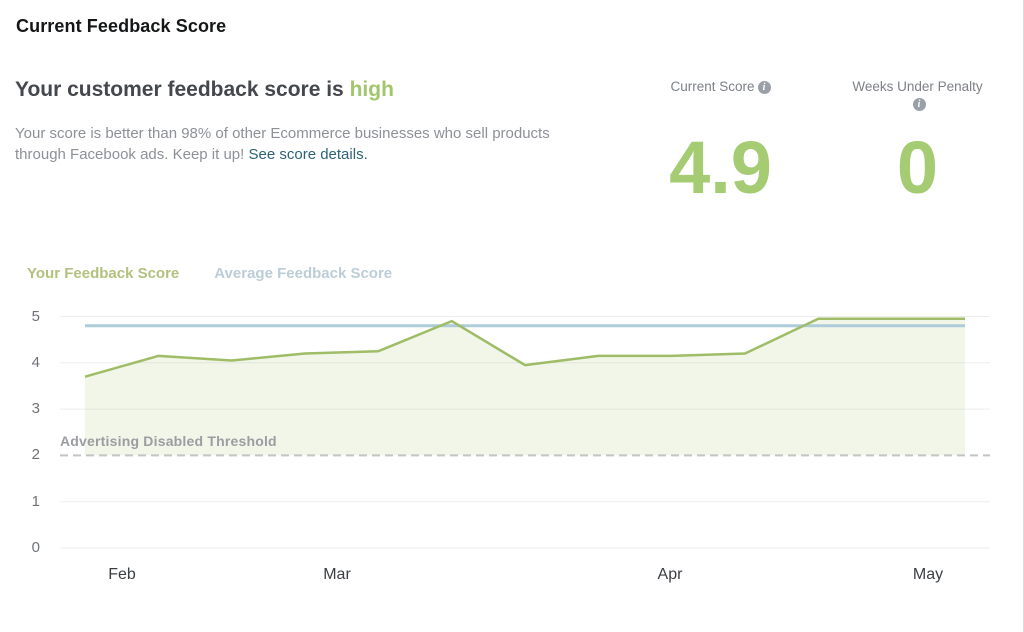  I want to click on stat-current-score: Current Score i 4.9, so click(720, 141).